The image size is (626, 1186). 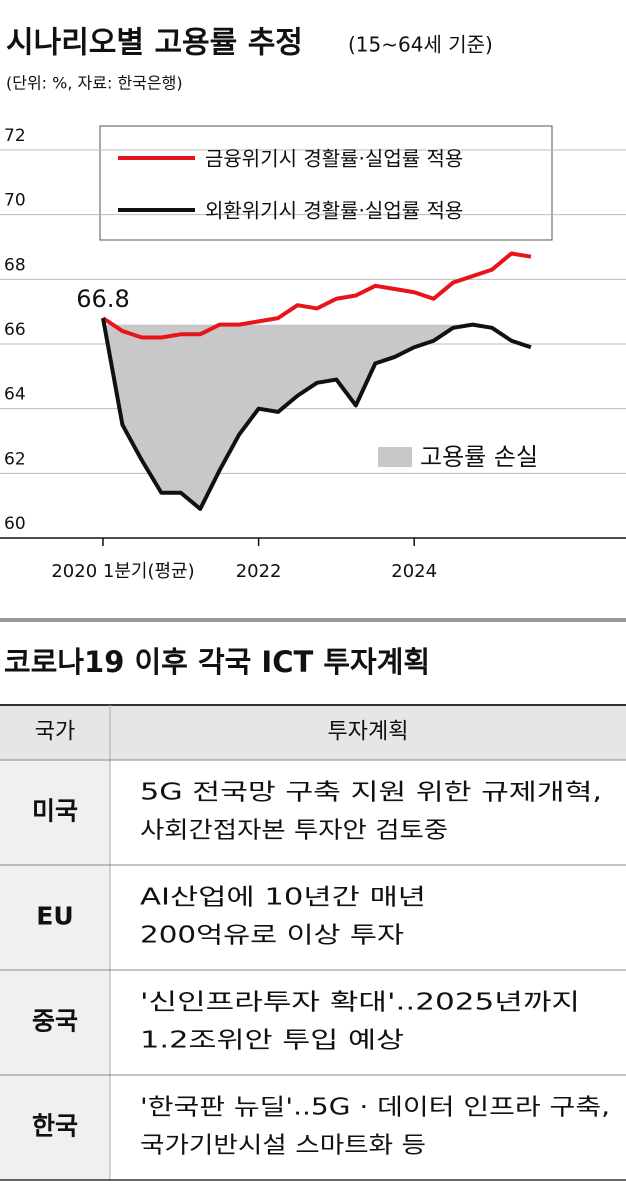 What do you see at coordinates (334, 159) in the screenshot?
I see `legend-label: 금융위기시 경활률·실업률 적용` at bounding box center [334, 159].